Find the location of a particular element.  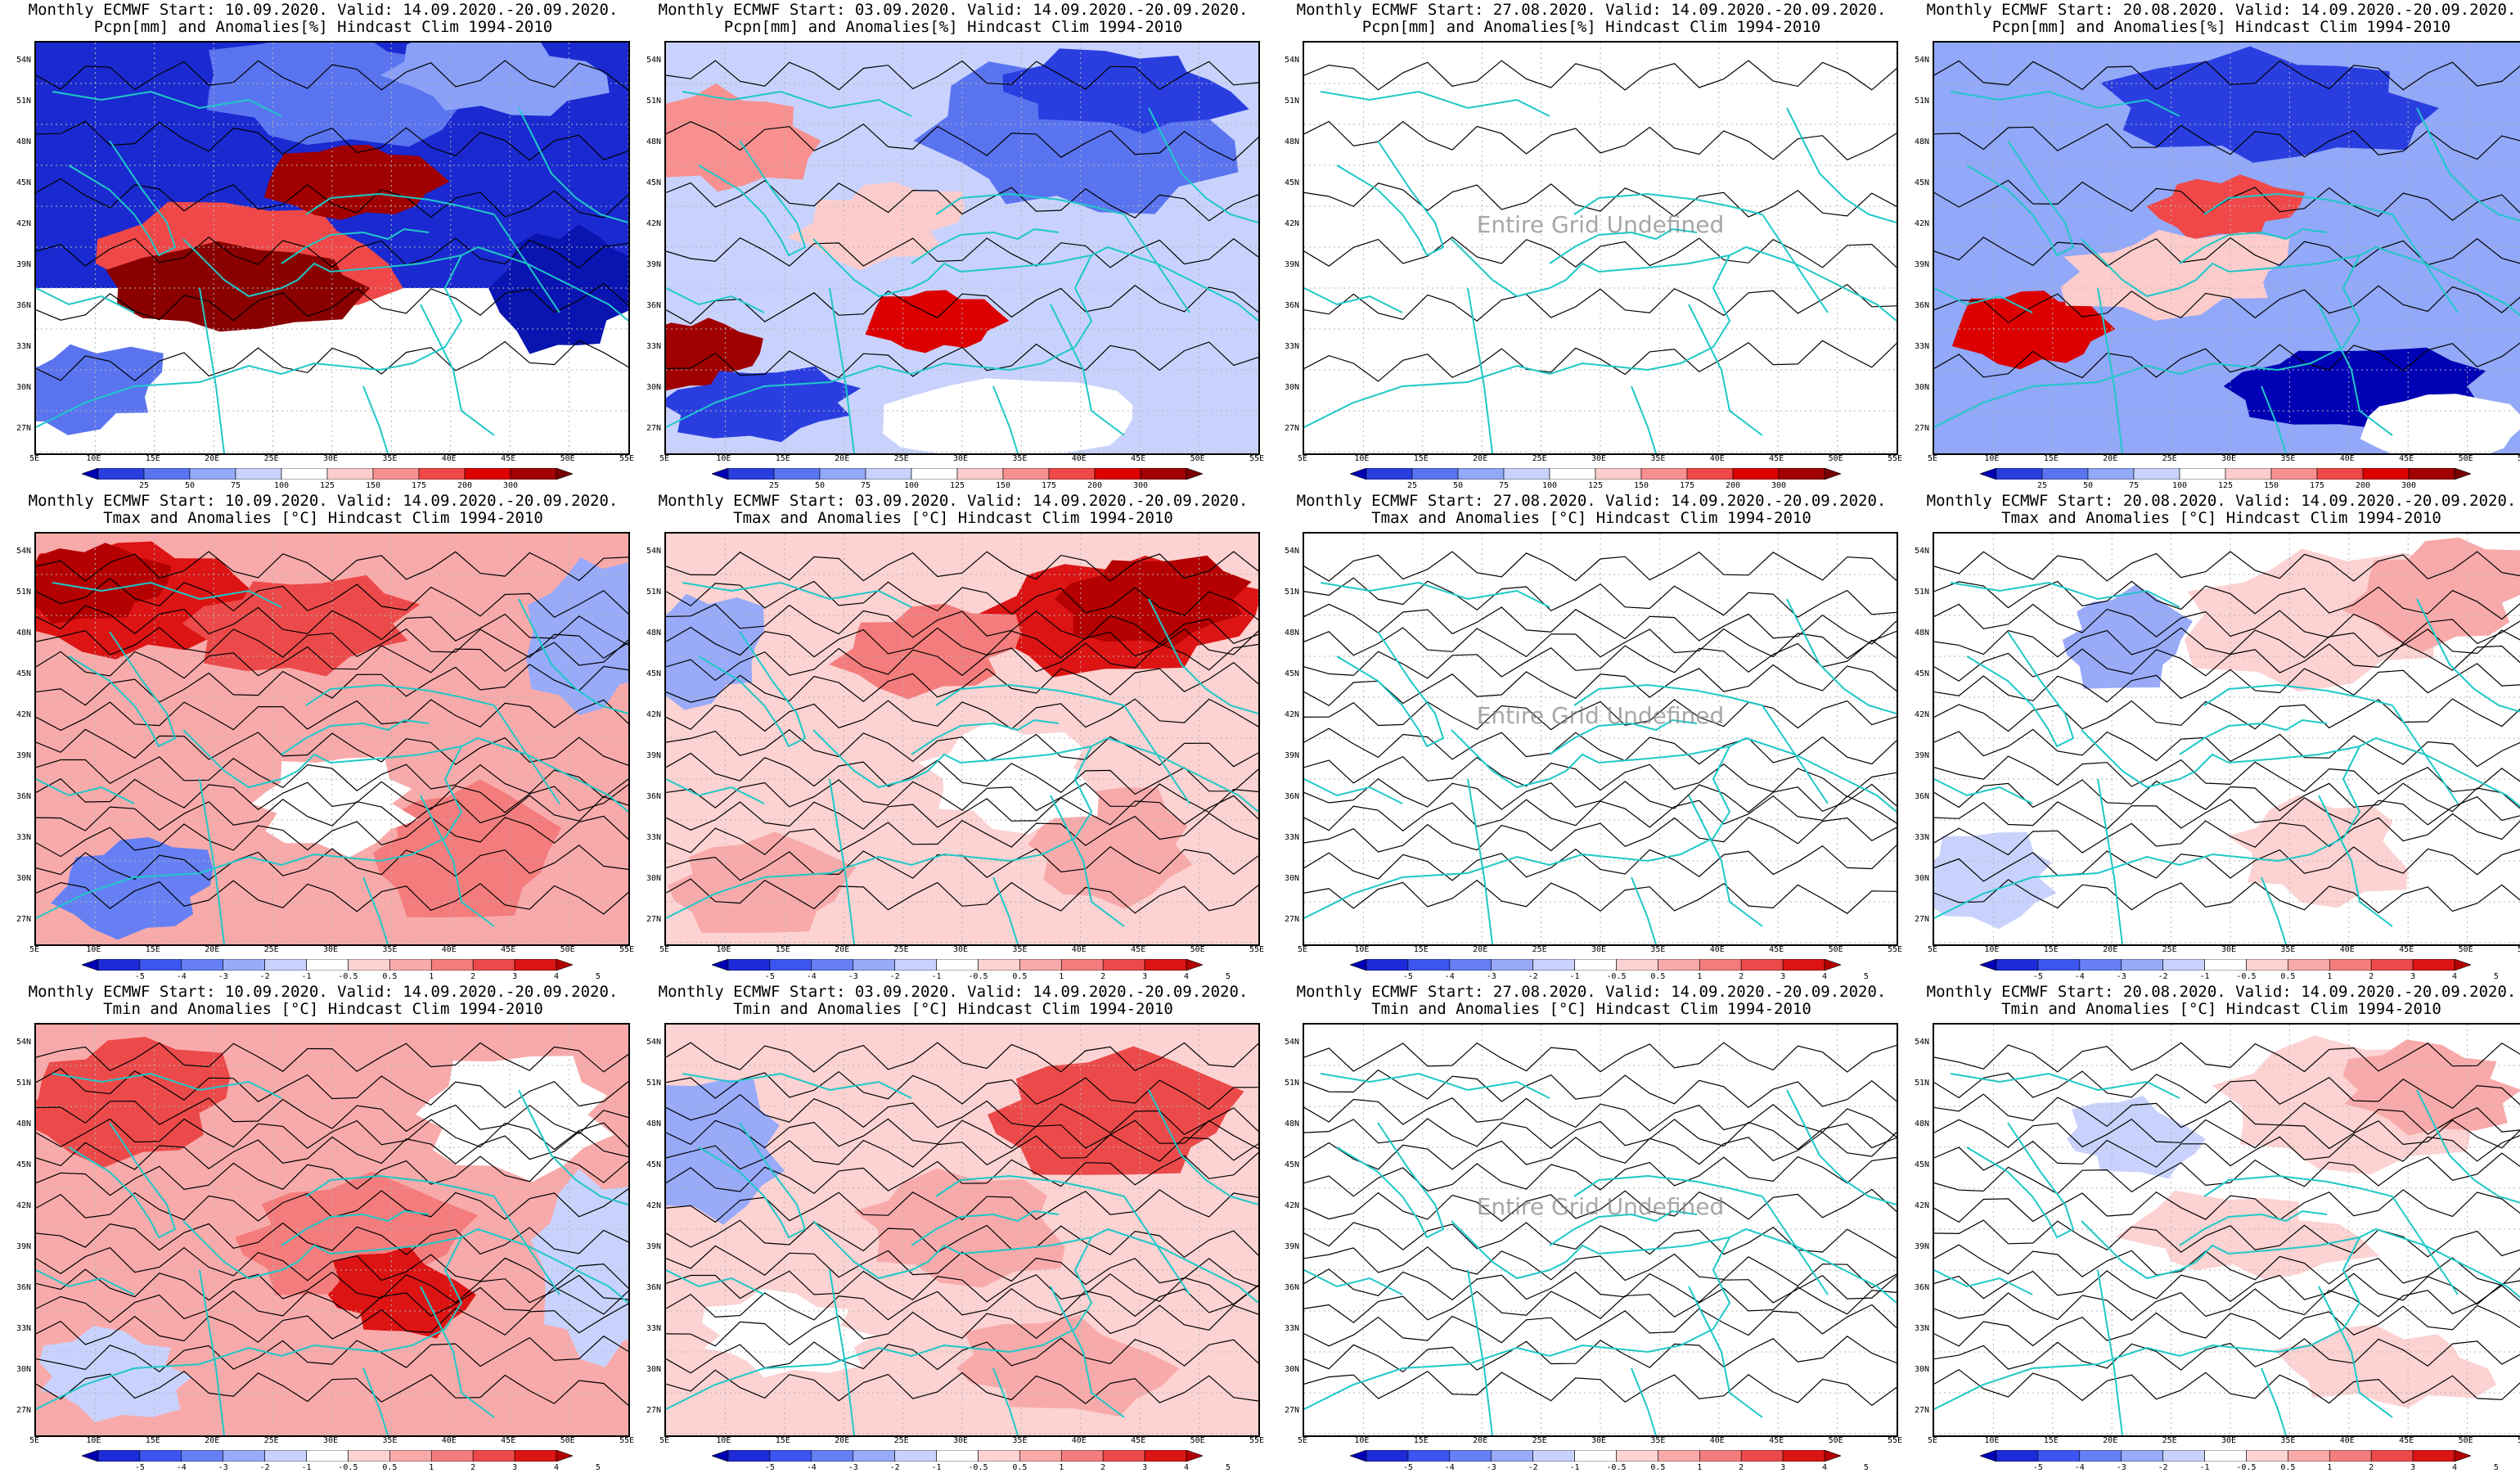

map-area: Entire Grid Undefined is located at coordinates (1601, 739).